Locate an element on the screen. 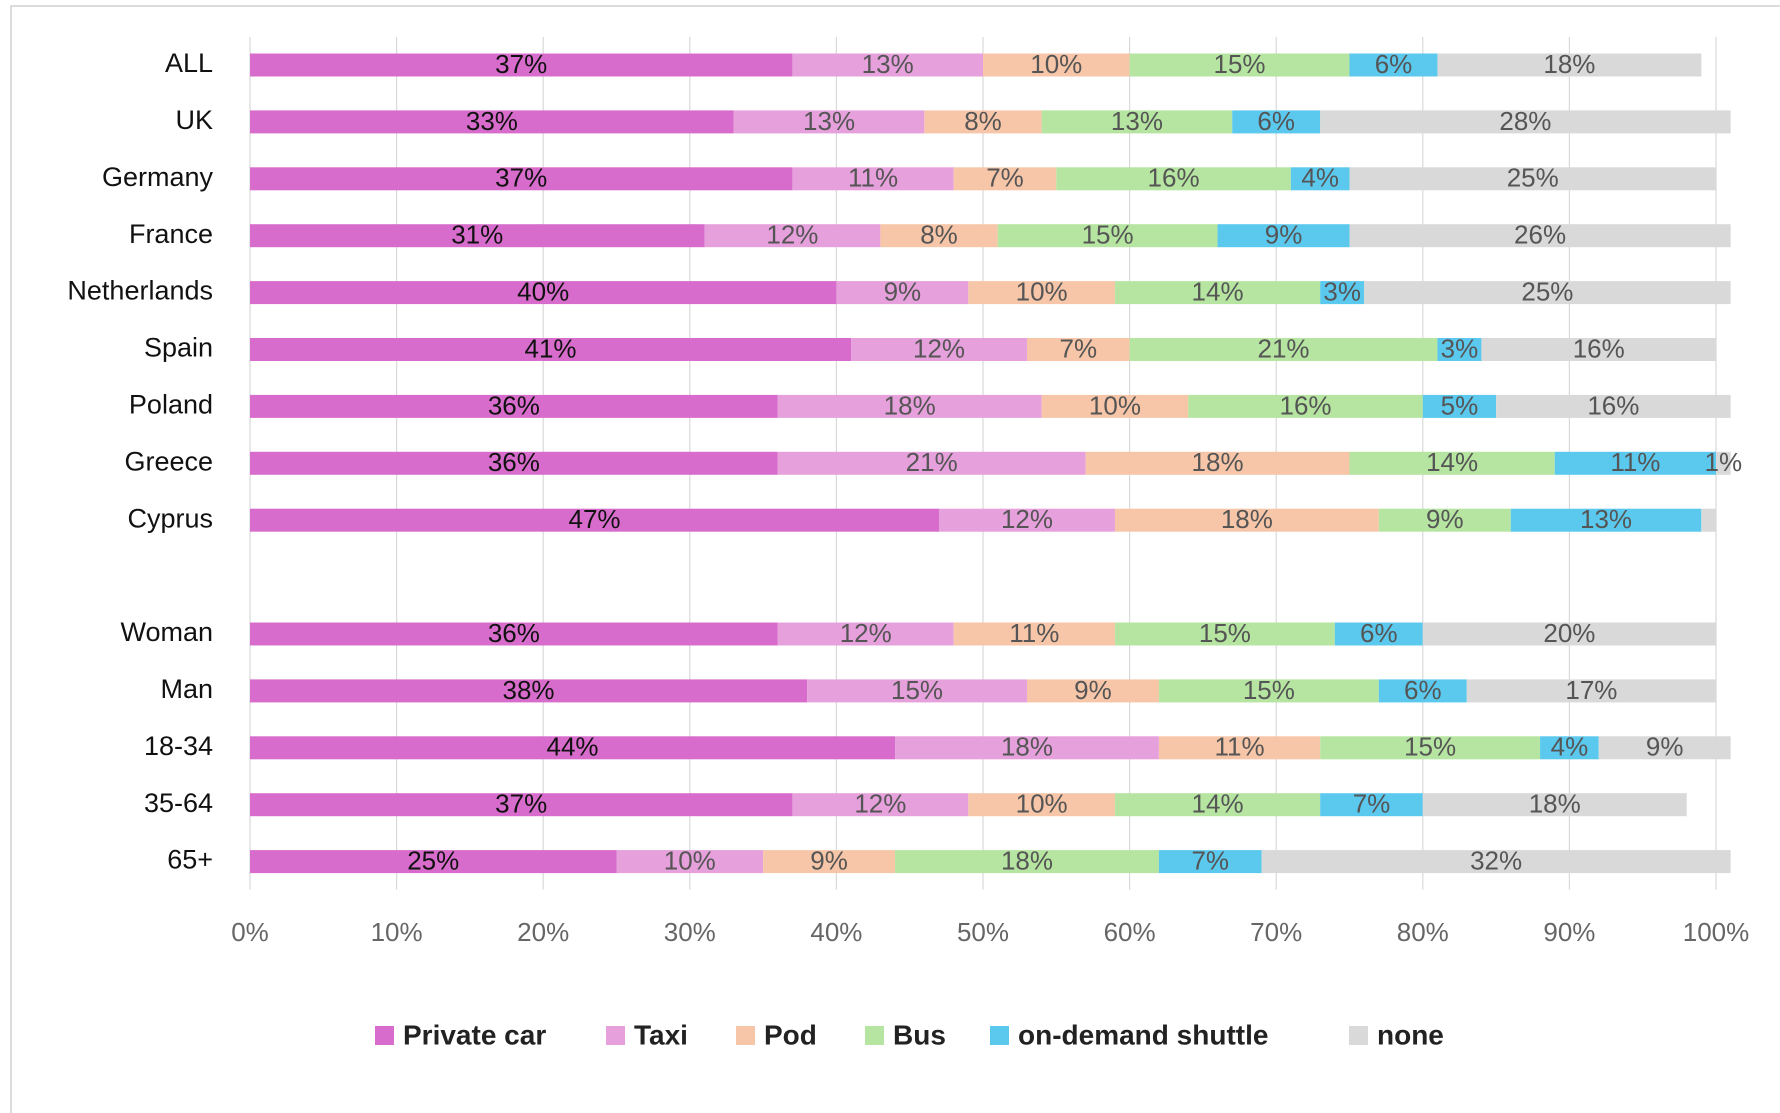  y-tick-label: Poland is located at coordinates (171, 405).